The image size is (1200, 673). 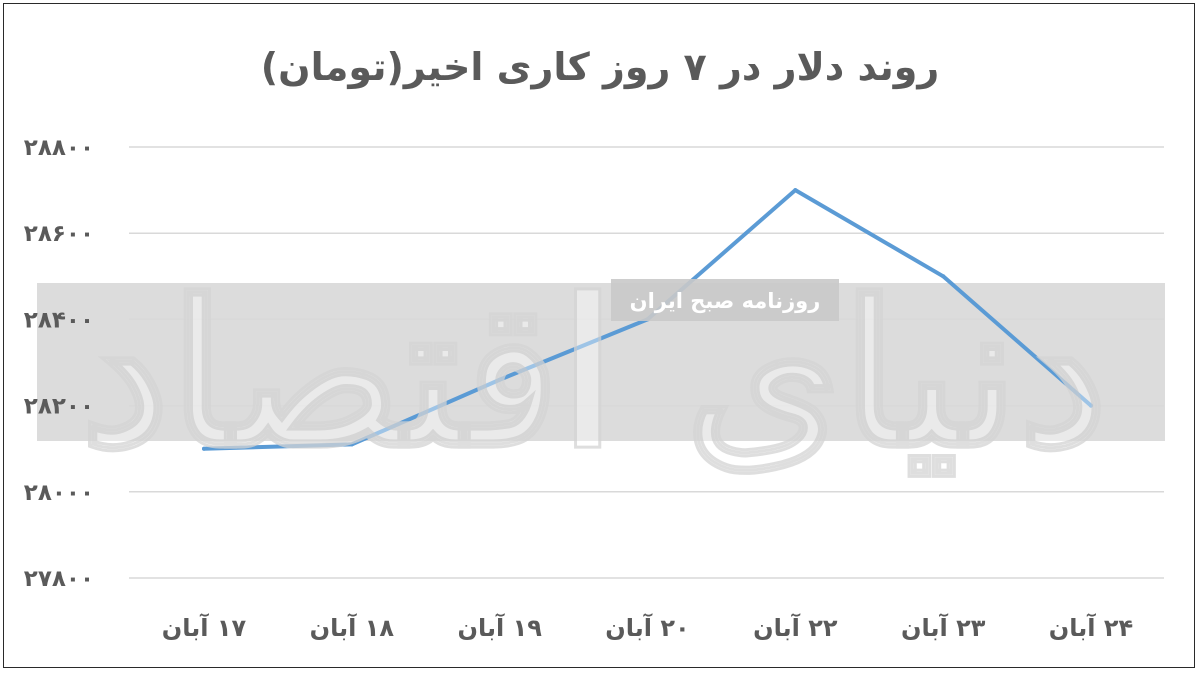 I want to click on y-tick-label: ۲۸۴۰۰, so click(x=59, y=320).